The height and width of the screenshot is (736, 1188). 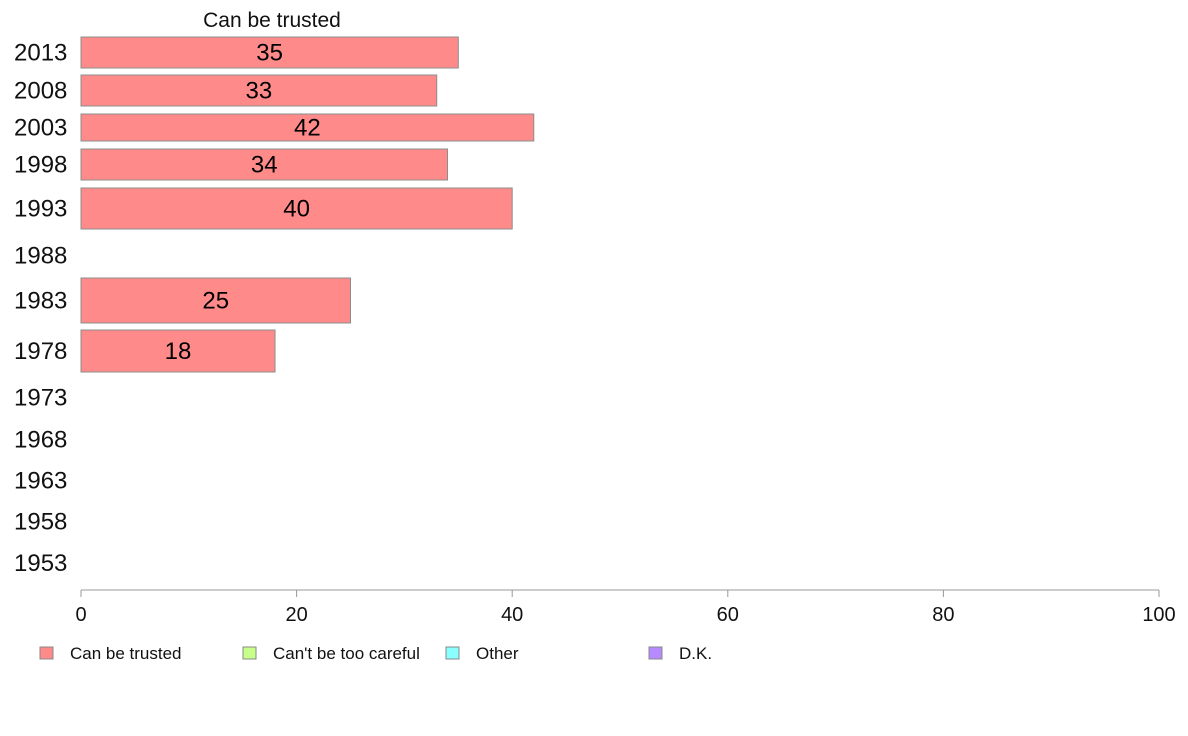 I want to click on bar-2013, so click(x=269, y=52).